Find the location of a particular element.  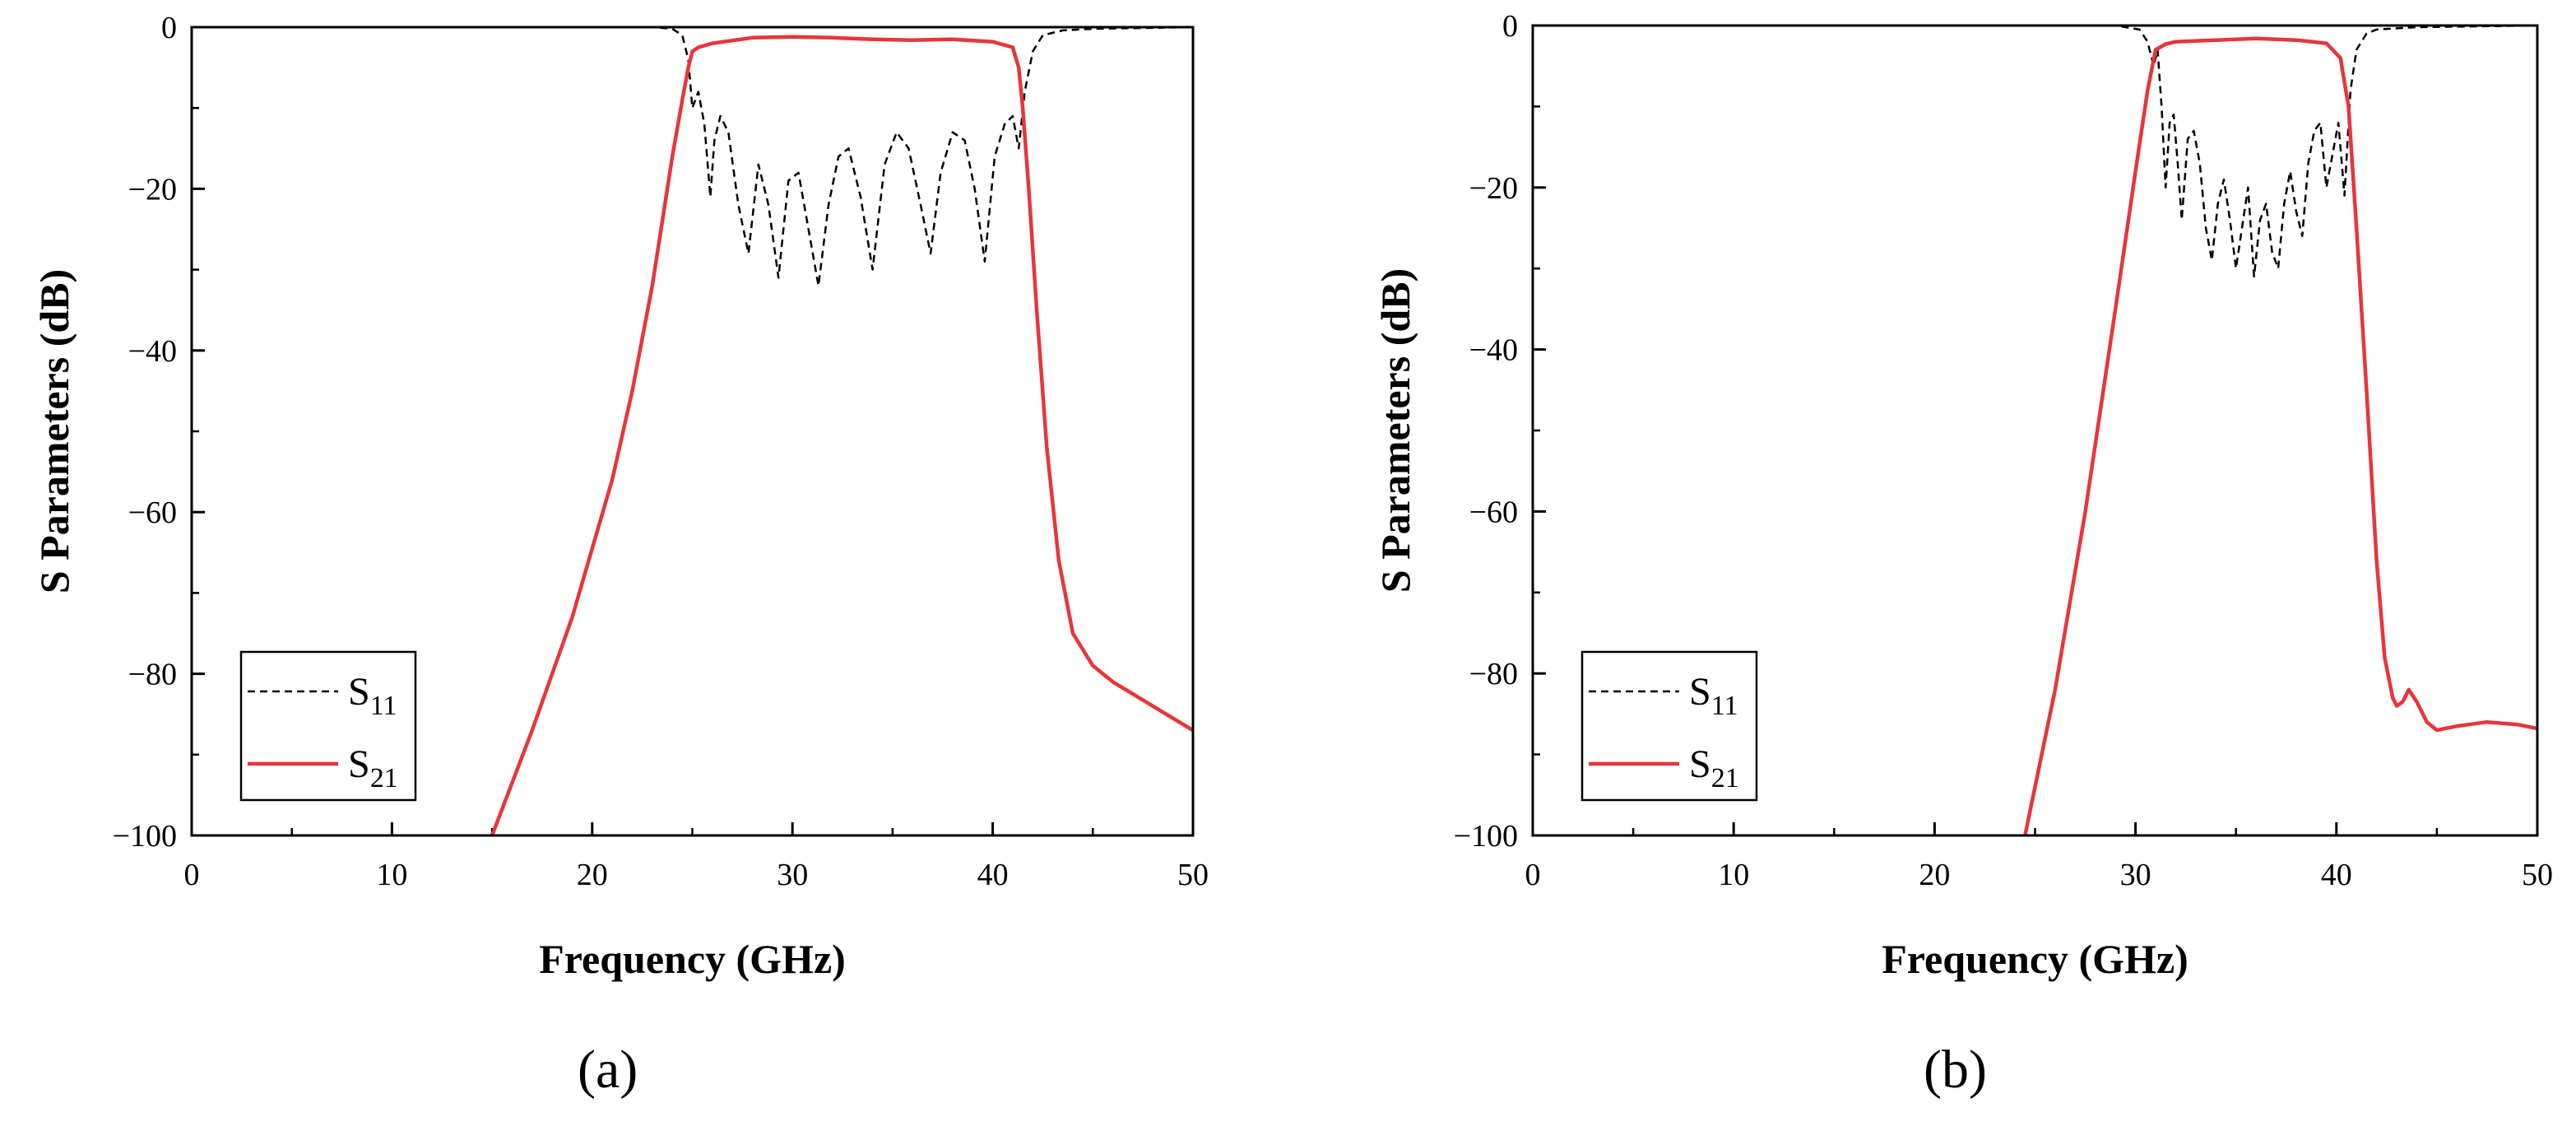

panel-label-b: (b) is located at coordinates (1955, 1070).